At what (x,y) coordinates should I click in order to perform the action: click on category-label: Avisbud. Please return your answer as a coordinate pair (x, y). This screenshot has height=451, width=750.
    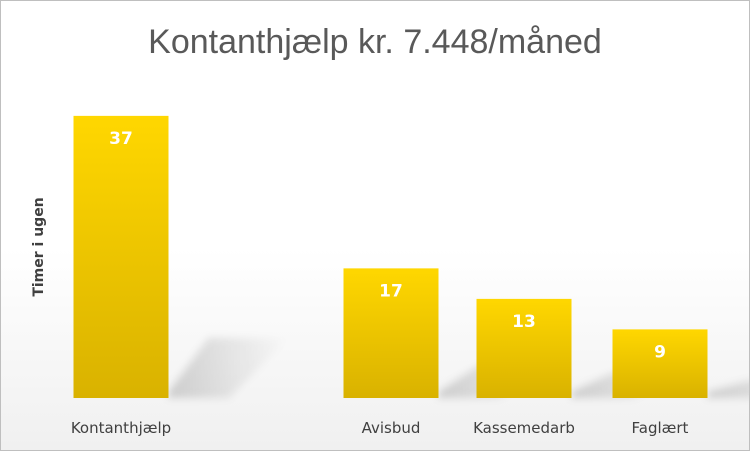
    Looking at the image, I should click on (391, 428).